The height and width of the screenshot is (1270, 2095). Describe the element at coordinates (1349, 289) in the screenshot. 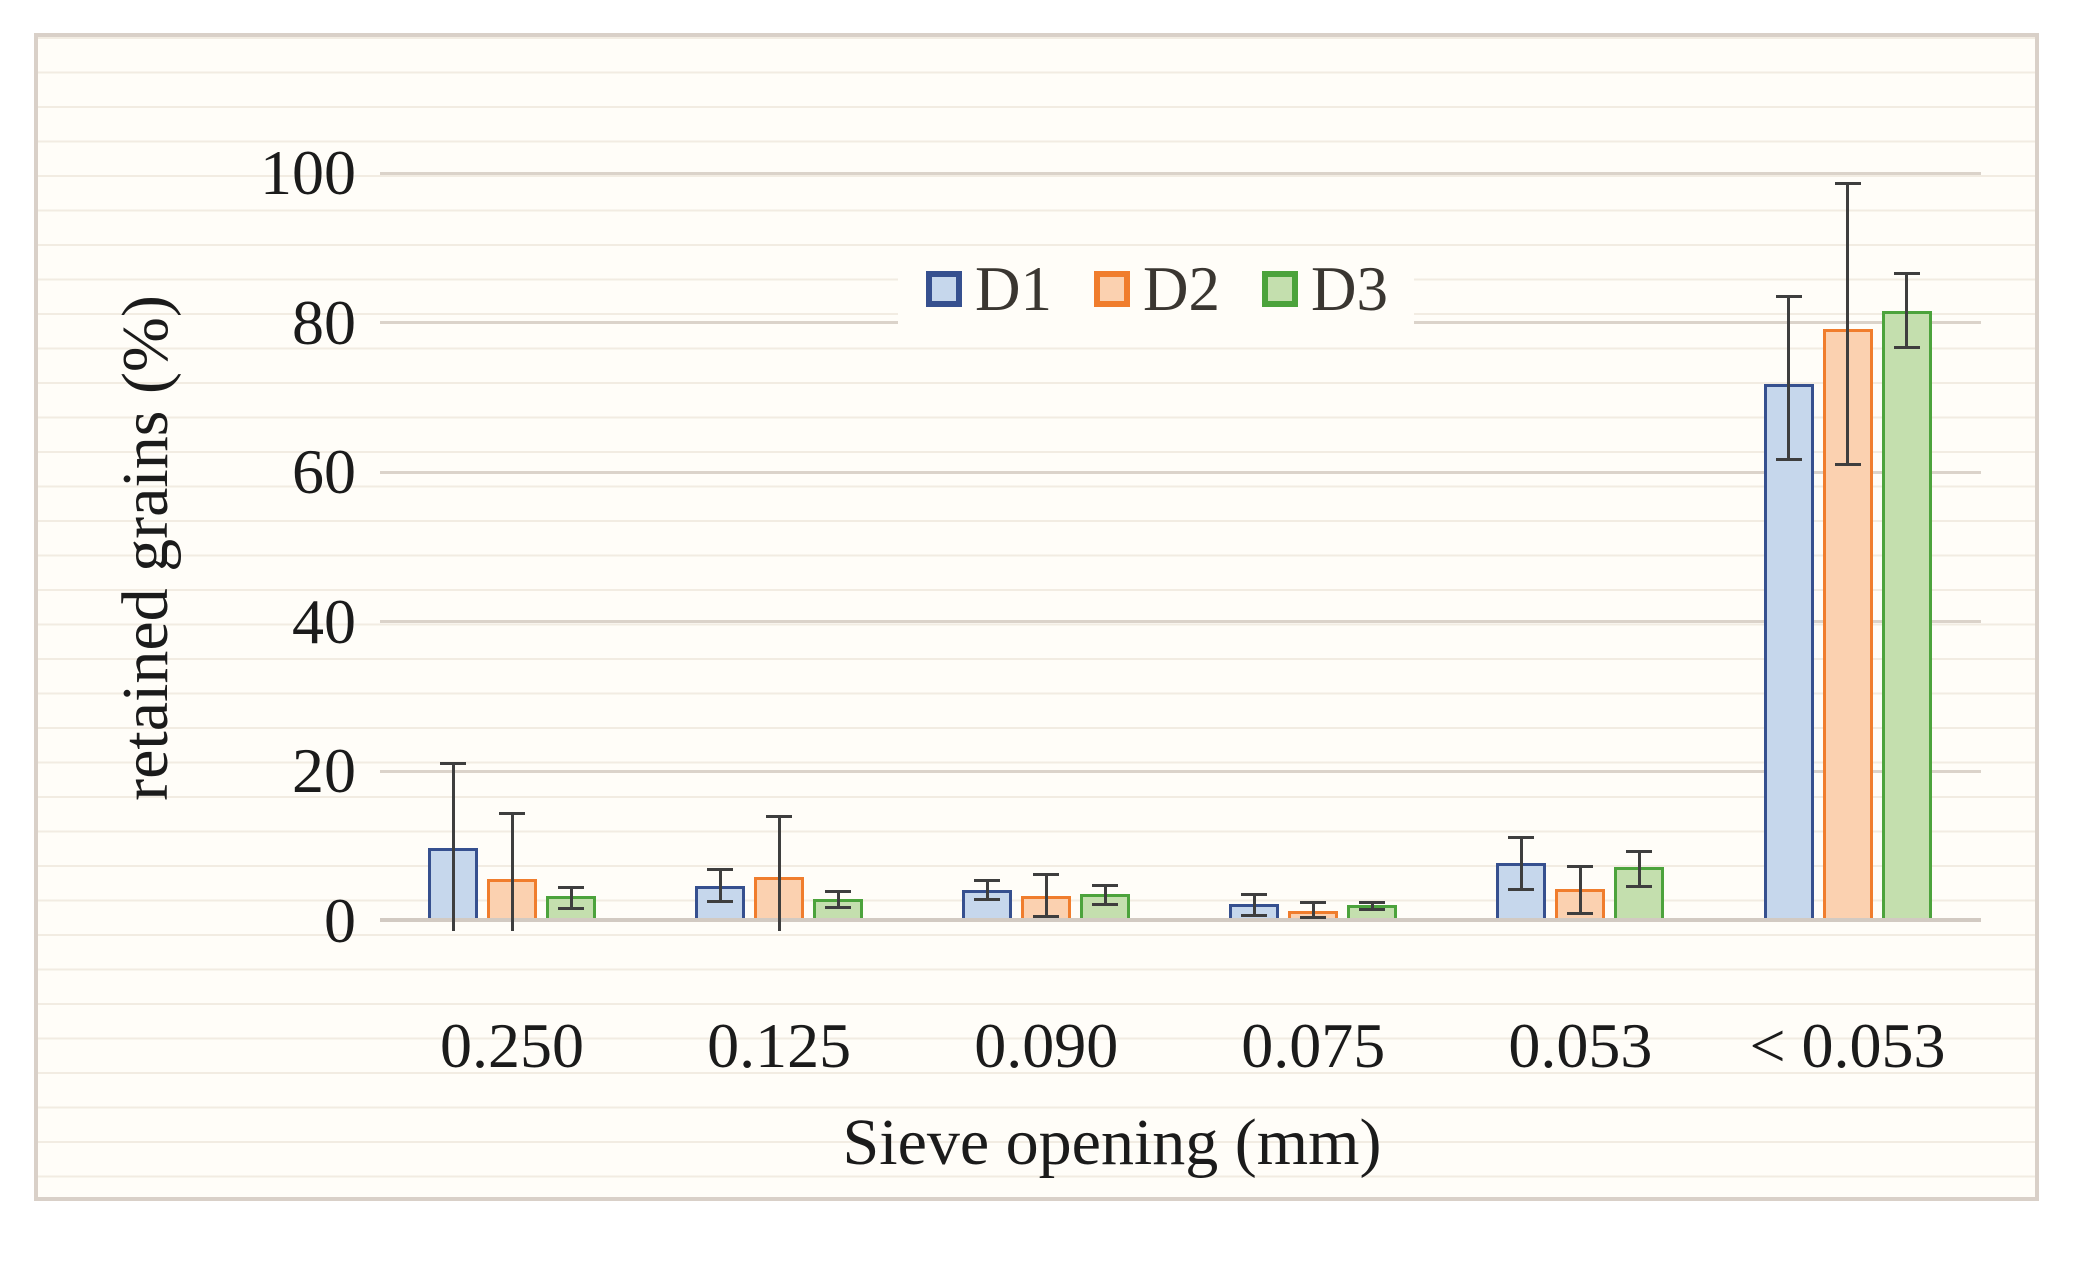

I see `legend-label: D3` at that location.